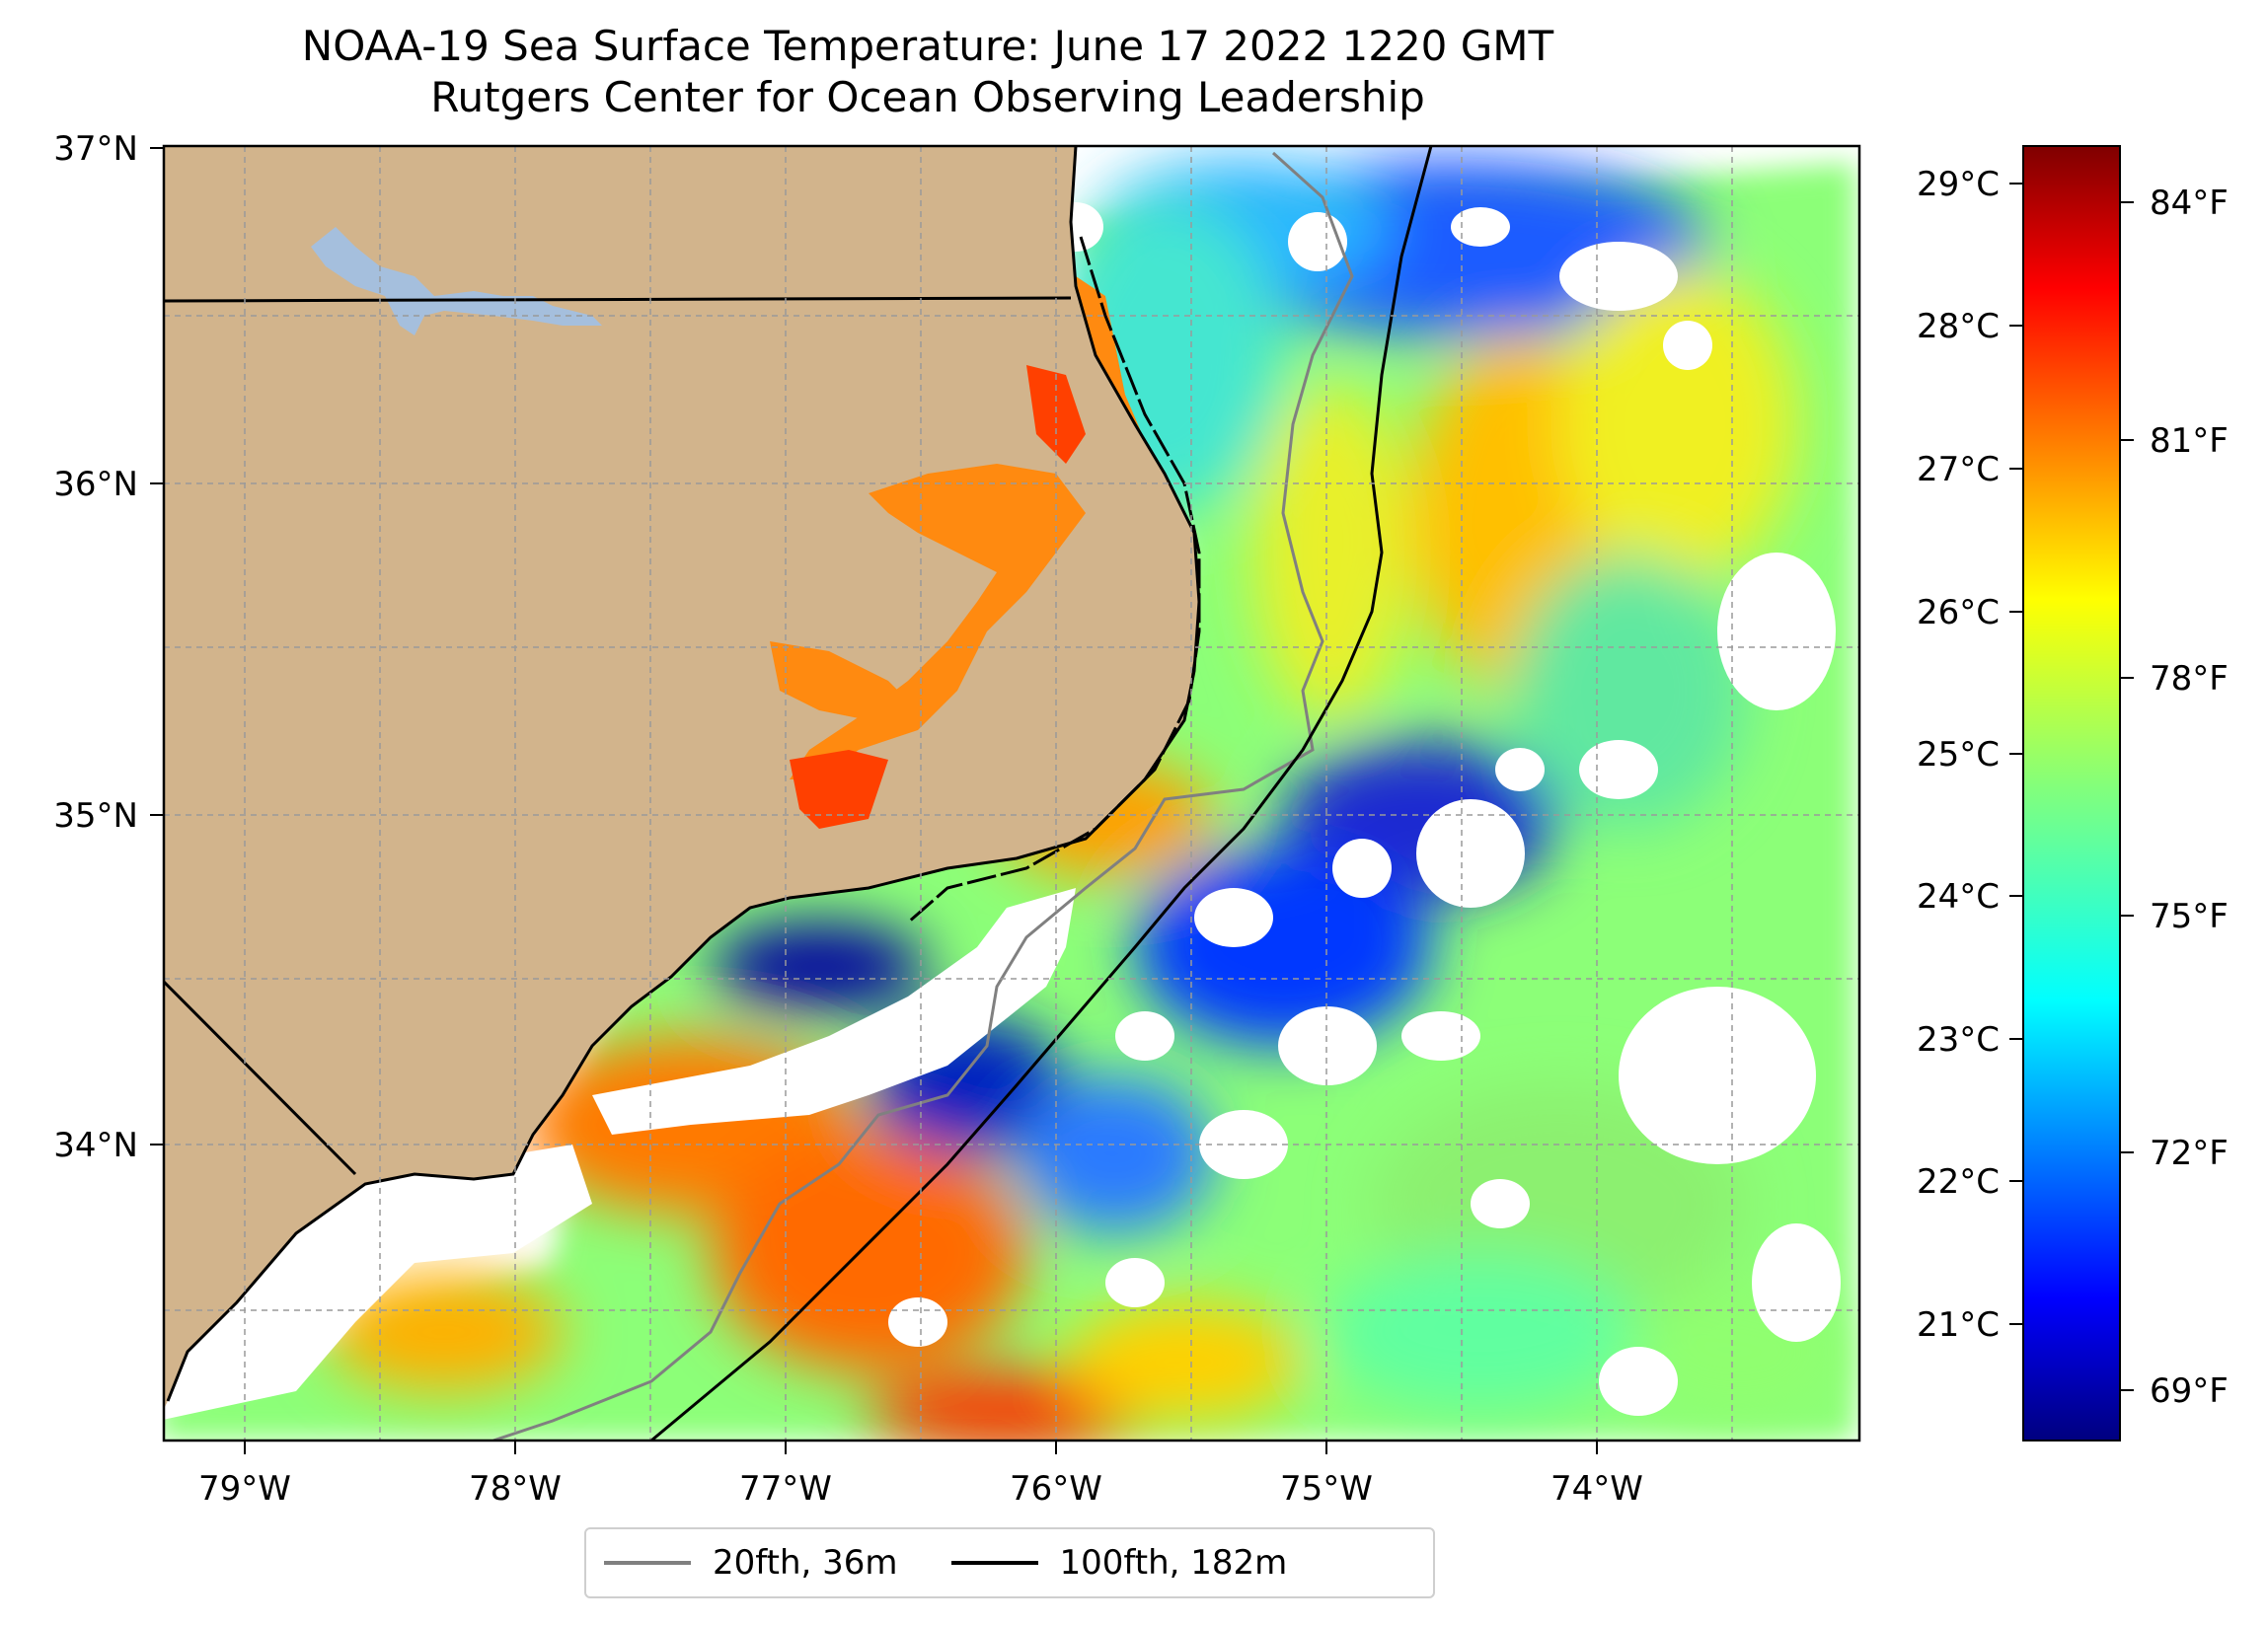  What do you see at coordinates (2189, 1391) in the screenshot?
I see `colorbar-fahrenheit-label: 69°F` at bounding box center [2189, 1391].